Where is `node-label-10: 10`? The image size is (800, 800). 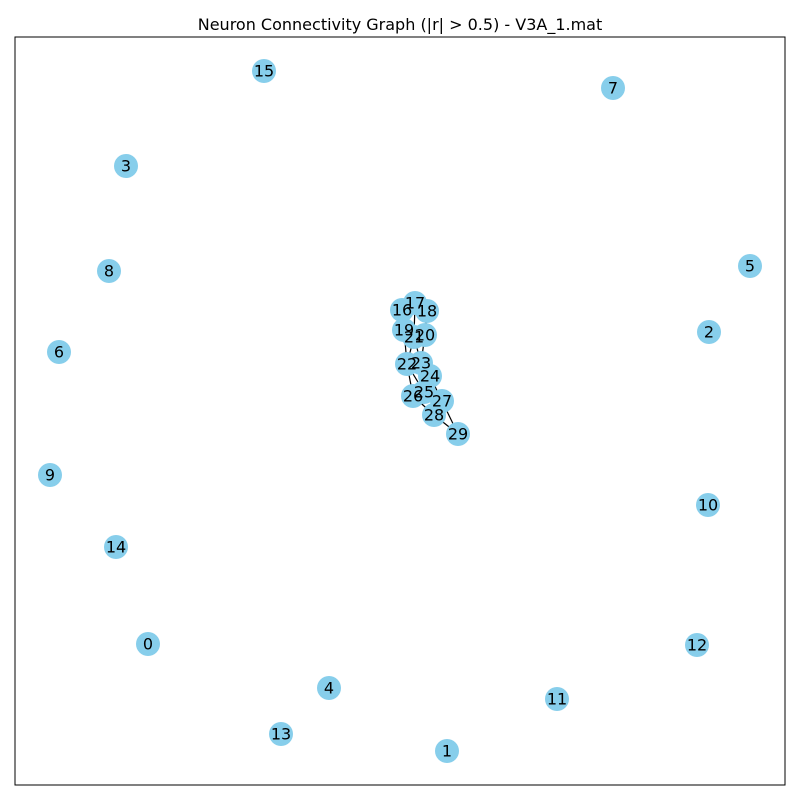 node-label-10: 10 is located at coordinates (708, 505).